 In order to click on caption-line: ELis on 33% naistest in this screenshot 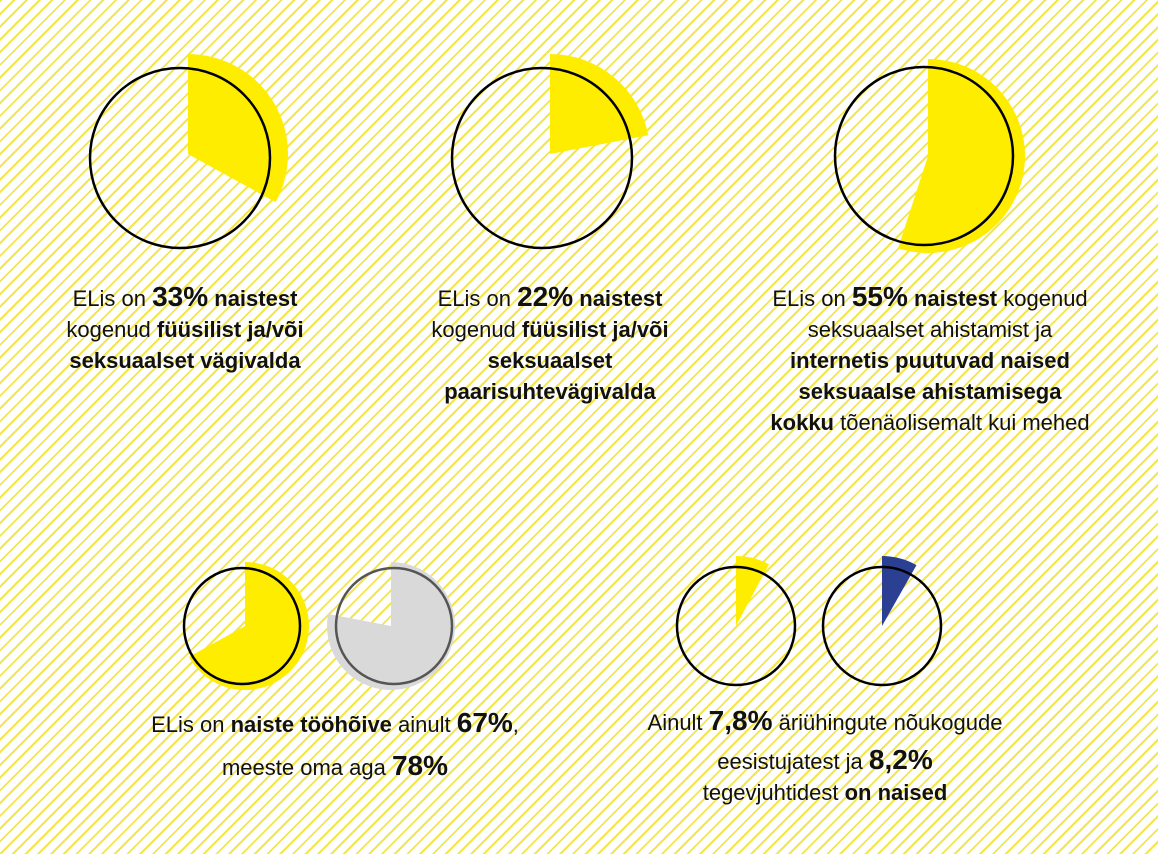, I will do `click(185, 296)`.